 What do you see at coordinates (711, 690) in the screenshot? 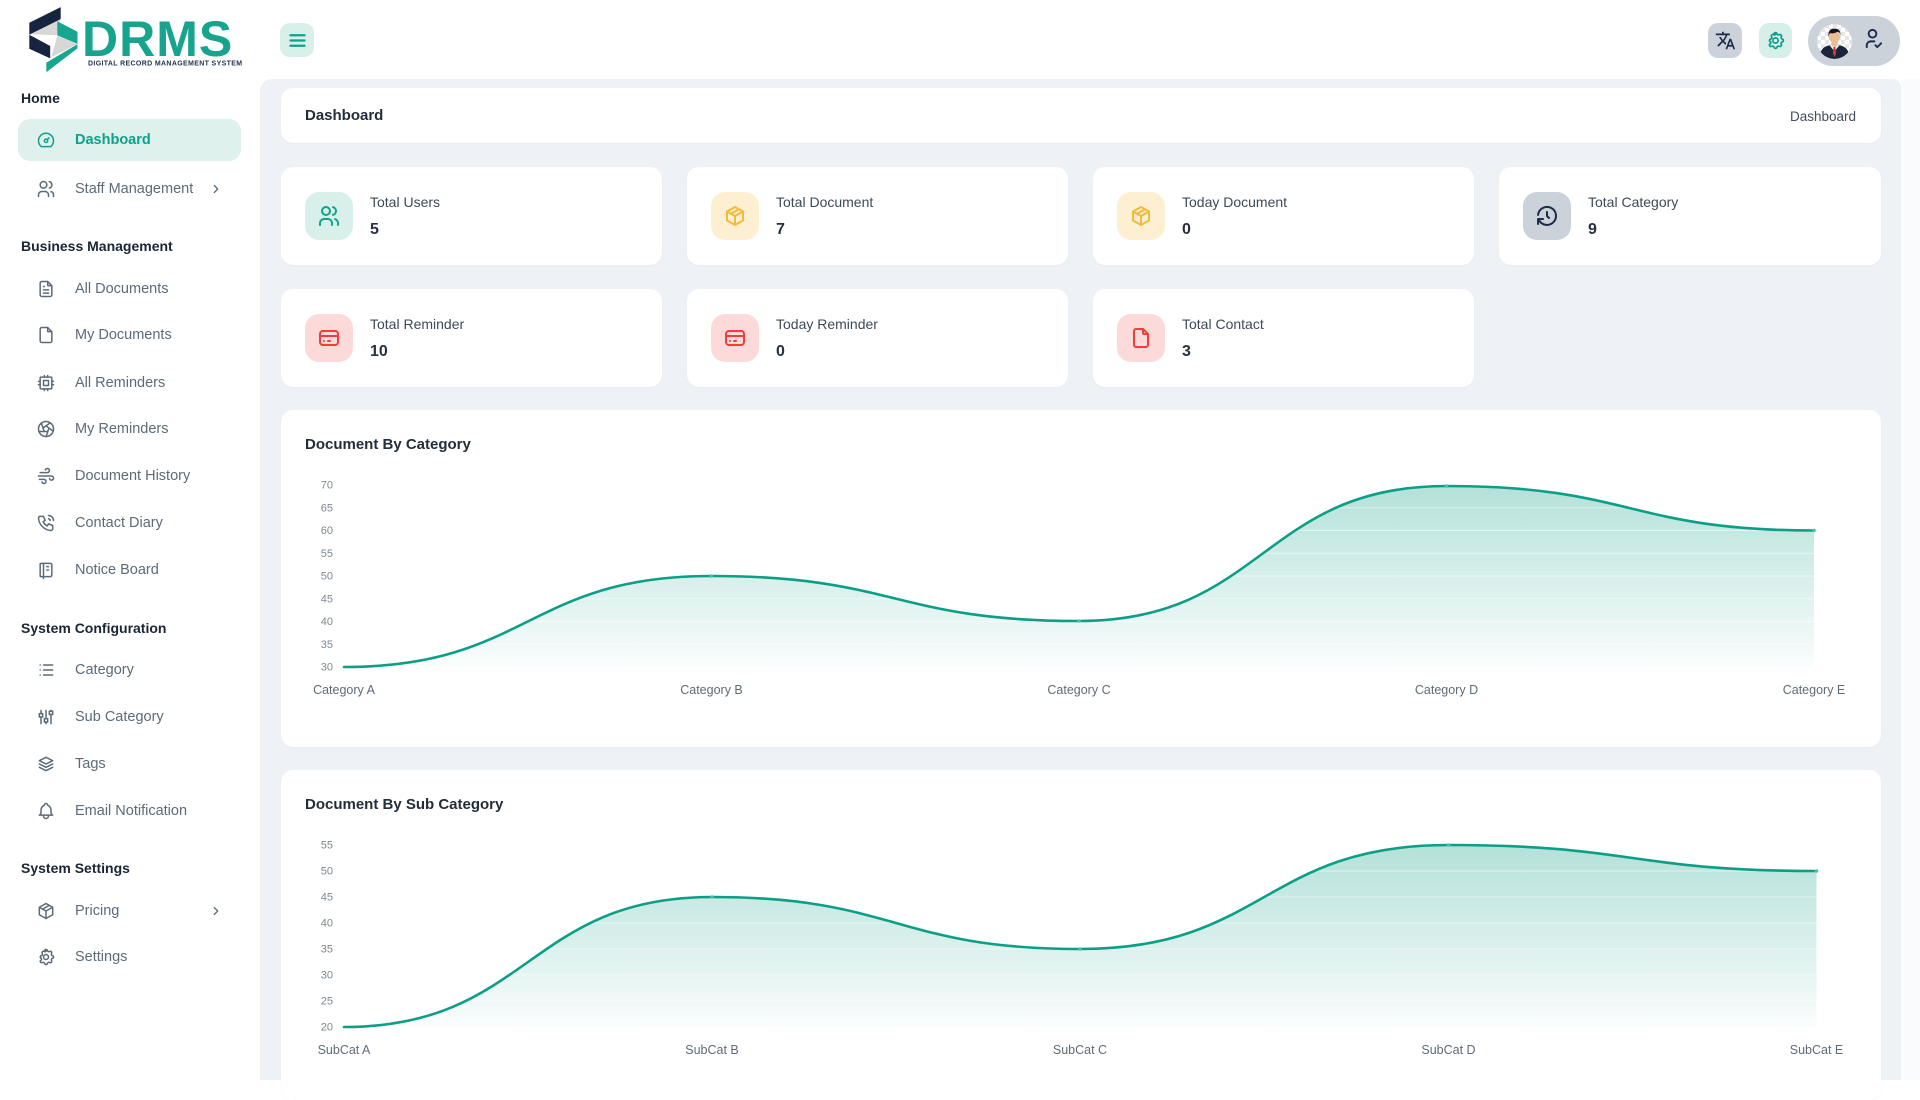
I see `svg-text: Category B` at bounding box center [711, 690].